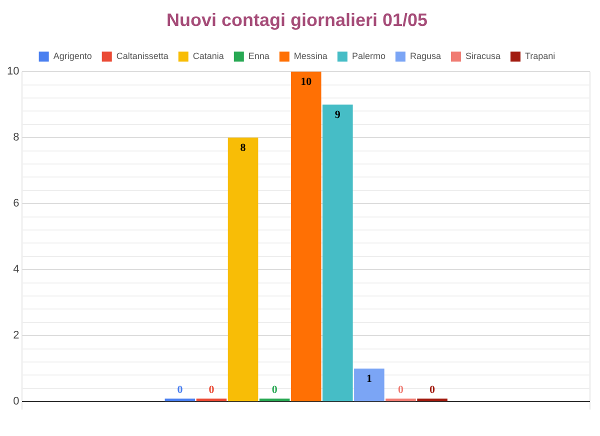  Describe the element at coordinates (306, 82) in the screenshot. I see `data-label: 10` at that location.